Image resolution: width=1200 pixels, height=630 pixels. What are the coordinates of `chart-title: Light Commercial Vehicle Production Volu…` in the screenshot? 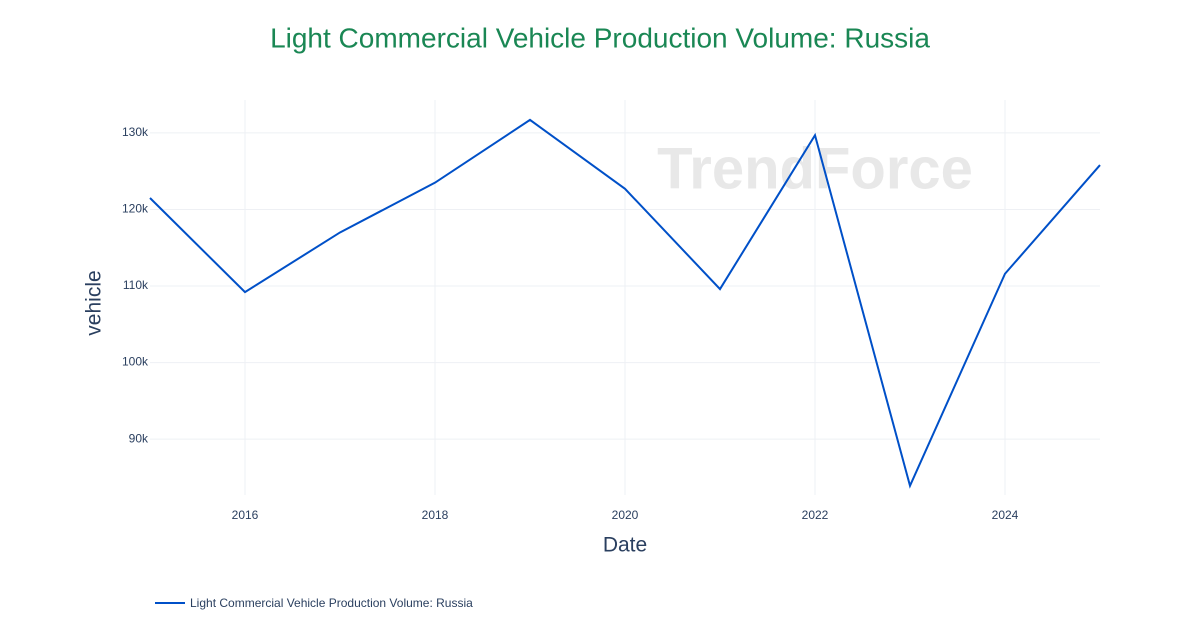 It's located at (600, 37).